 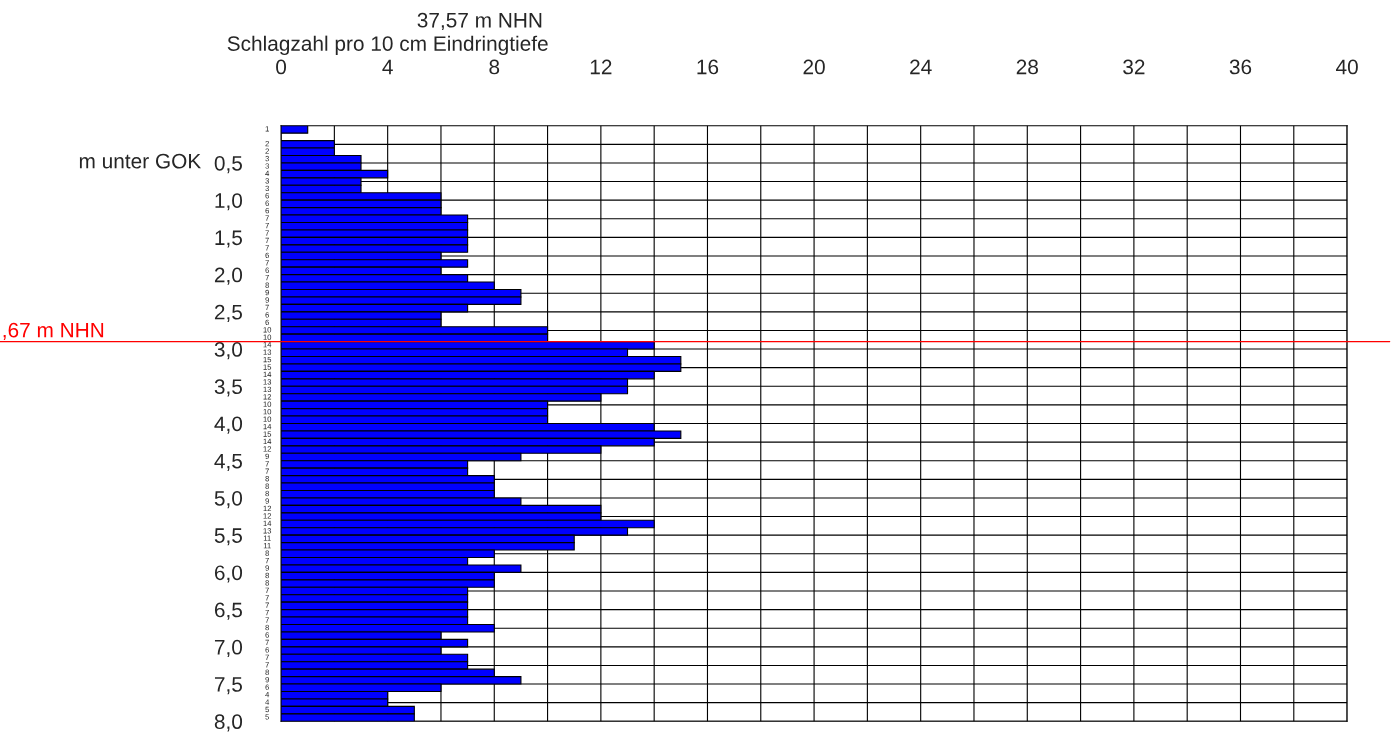 I want to click on y-tick-label: 4,0, so click(x=228, y=425).